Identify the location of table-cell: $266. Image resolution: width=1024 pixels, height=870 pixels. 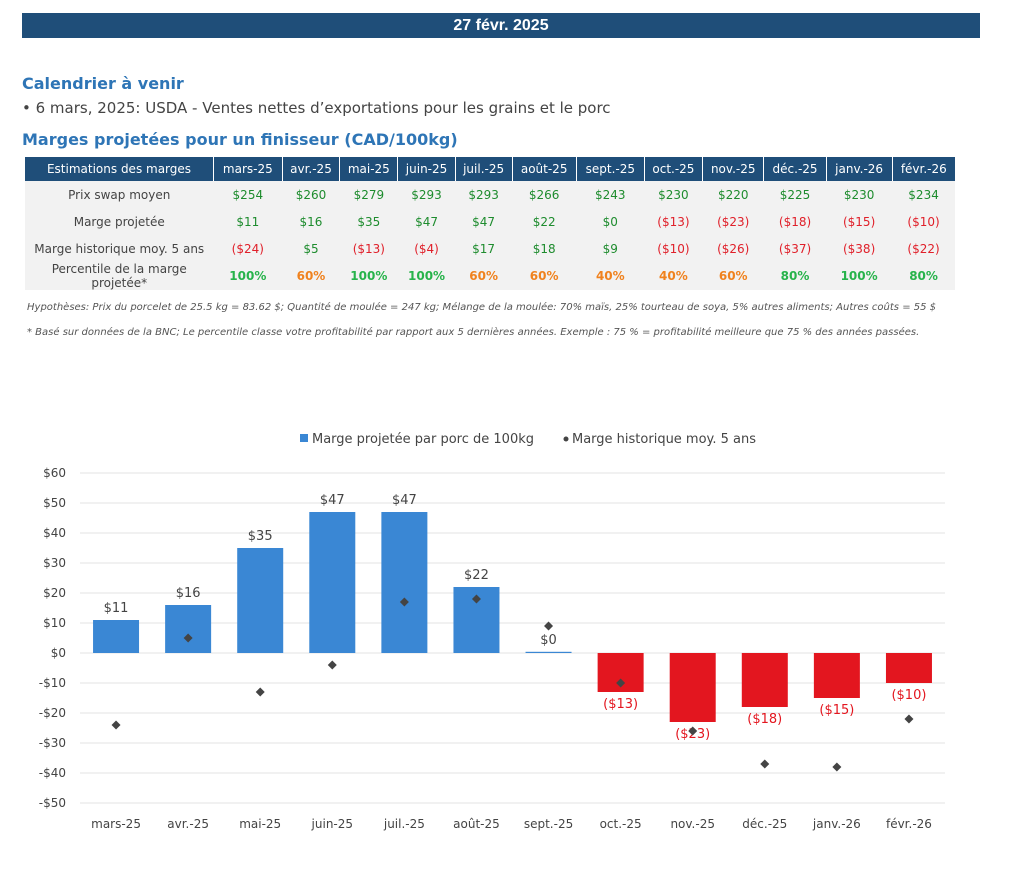
(544, 194).